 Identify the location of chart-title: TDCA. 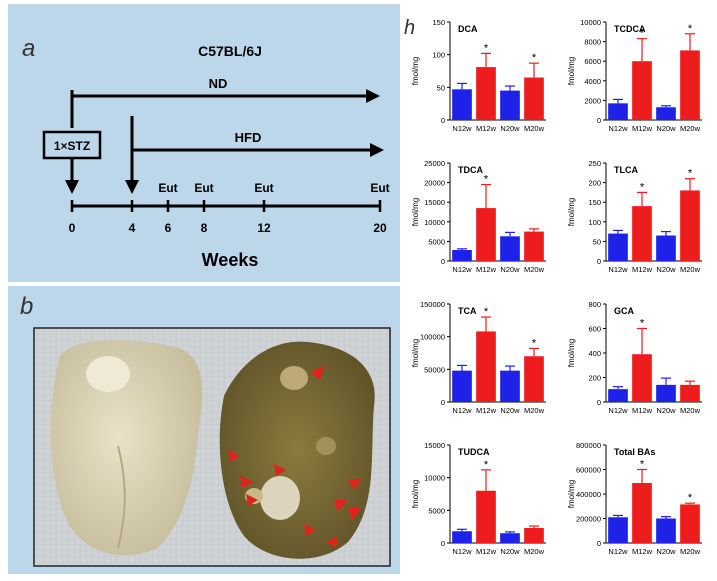
(470, 170).